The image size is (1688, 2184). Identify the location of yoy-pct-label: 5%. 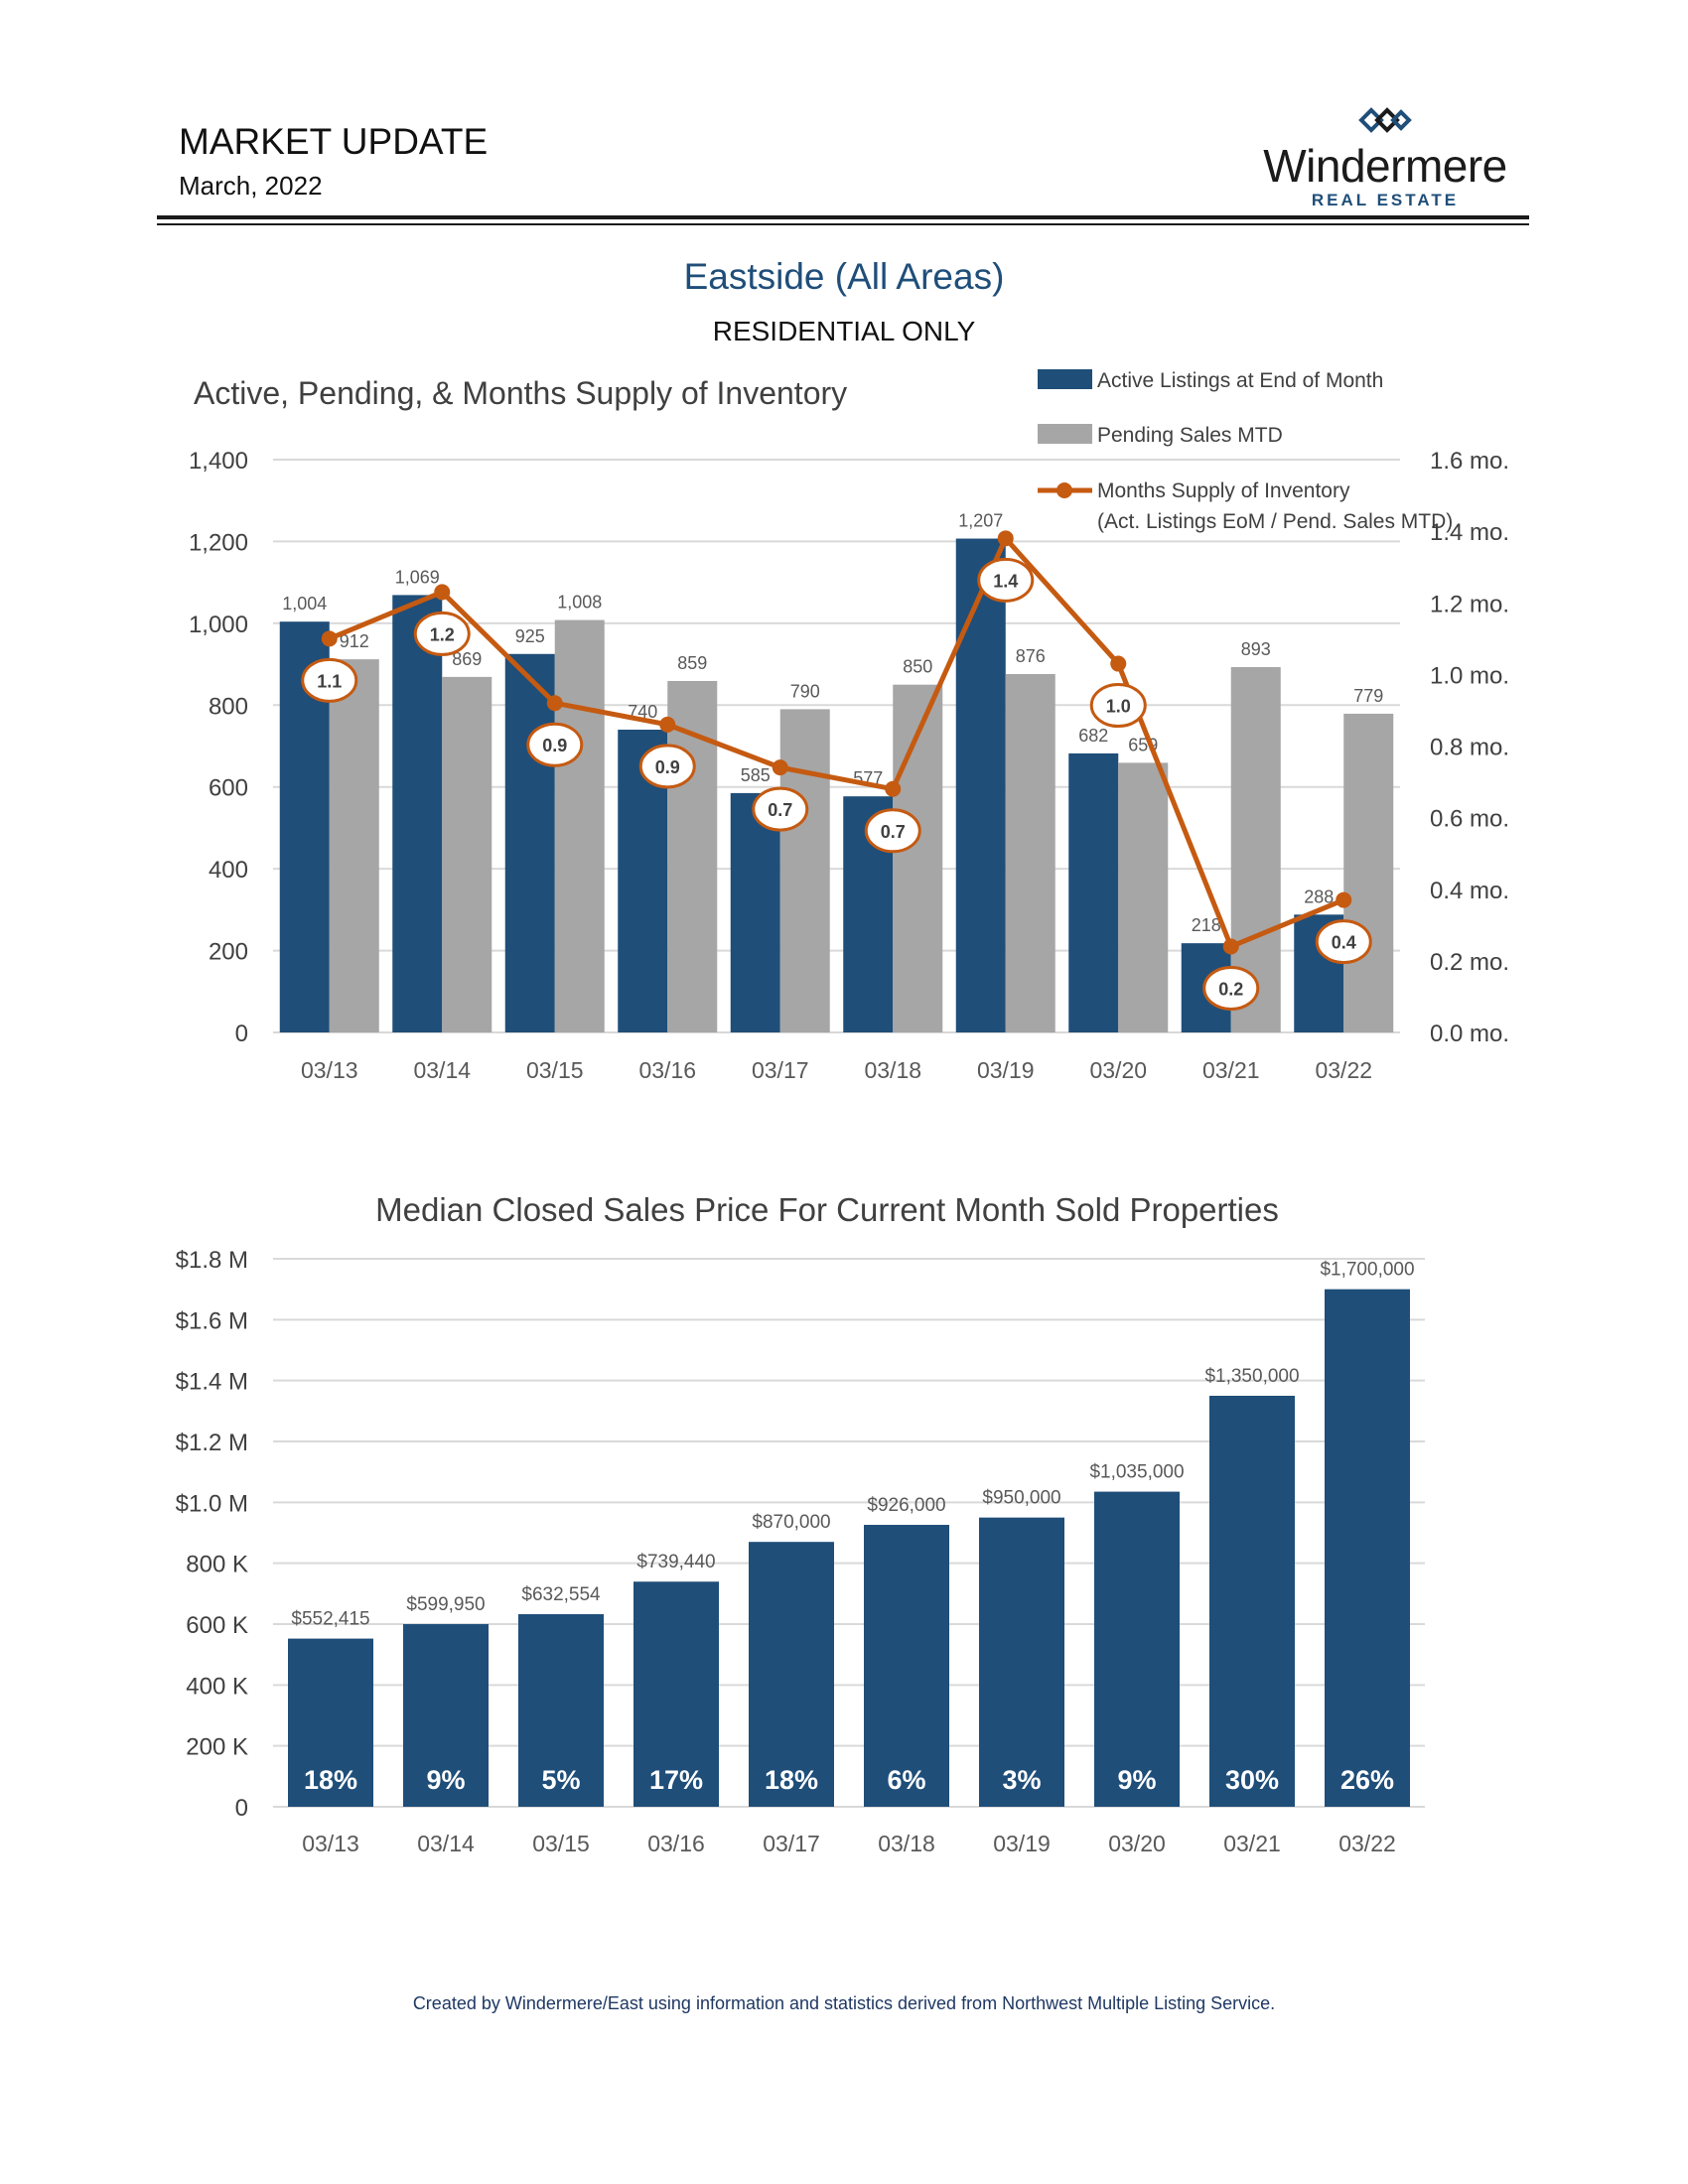
(560, 1780).